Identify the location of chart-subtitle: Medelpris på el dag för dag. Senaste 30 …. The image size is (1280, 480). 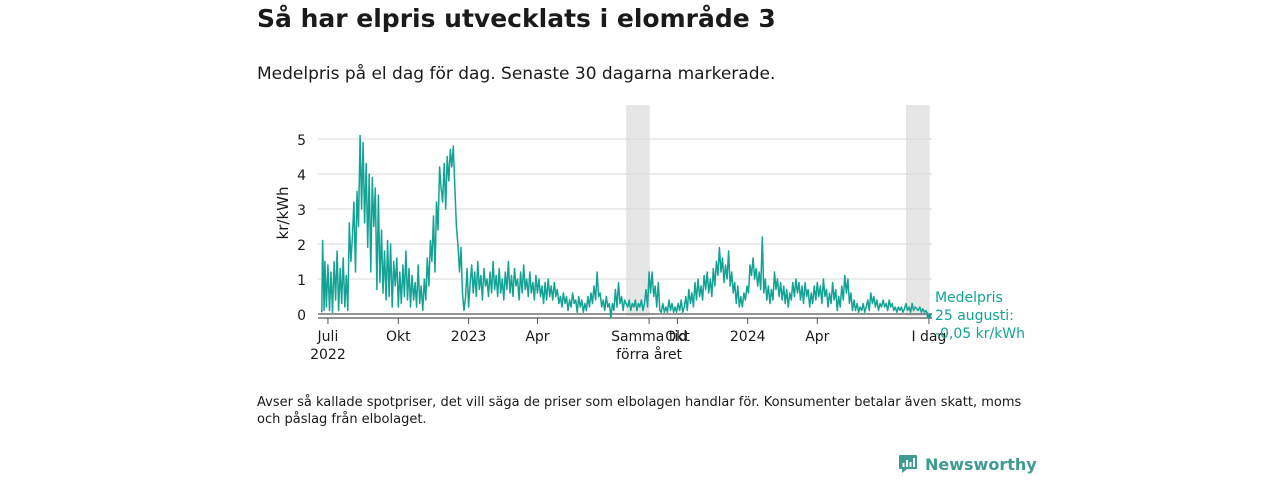
(516, 74).